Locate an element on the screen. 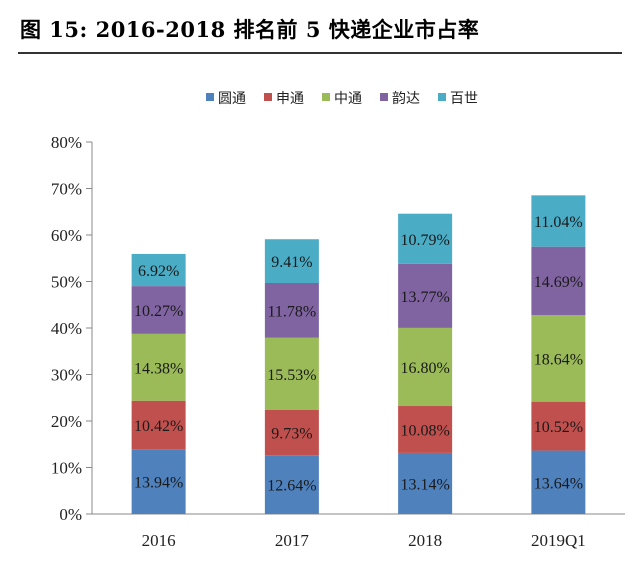  x-tick-label: 2017 is located at coordinates (292, 540).